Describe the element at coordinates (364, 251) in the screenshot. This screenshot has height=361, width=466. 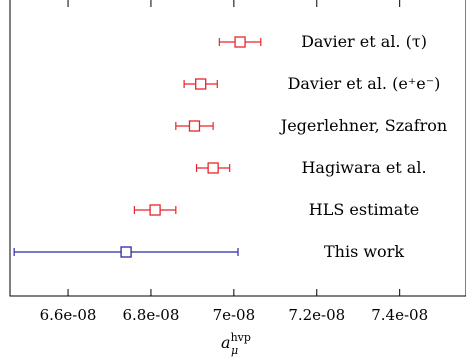
I see `row-label: This work` at that location.